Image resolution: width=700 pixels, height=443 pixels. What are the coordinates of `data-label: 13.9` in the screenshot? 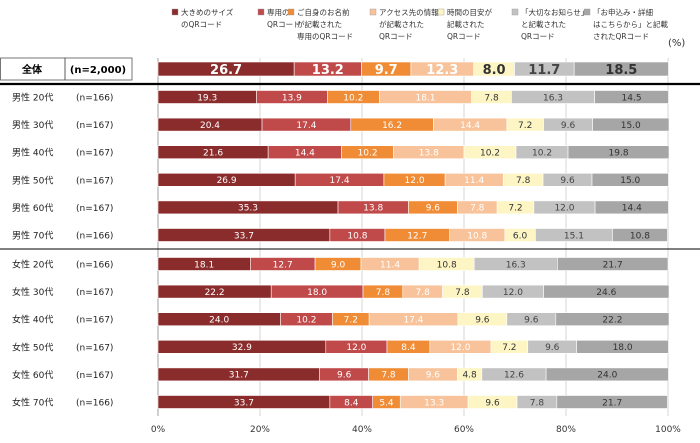 It's located at (292, 98).